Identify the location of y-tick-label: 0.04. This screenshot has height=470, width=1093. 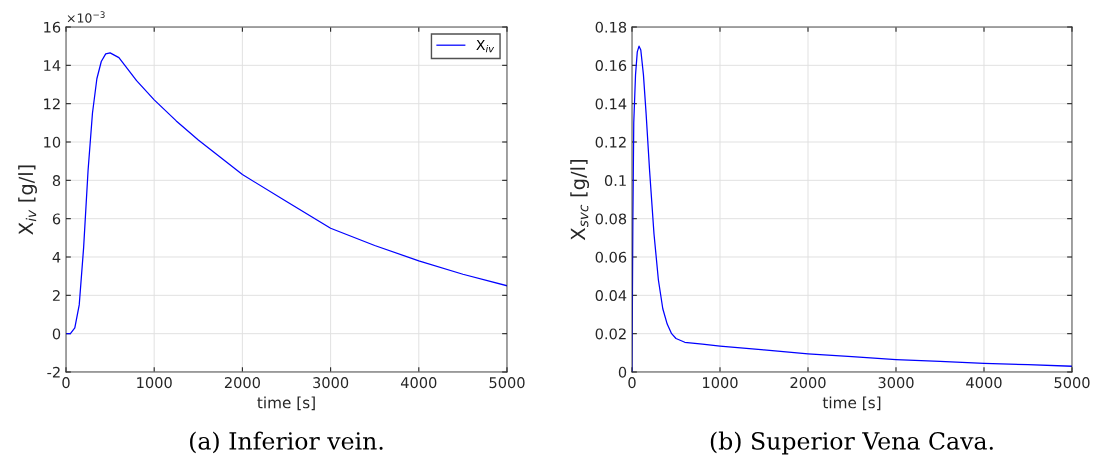
(611, 296).